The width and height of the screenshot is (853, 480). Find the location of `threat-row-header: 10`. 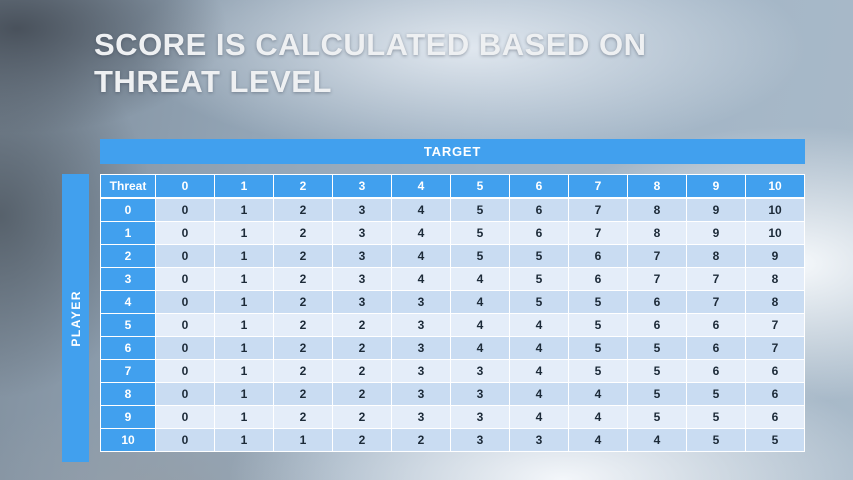

threat-row-header: 10 is located at coordinates (128, 440).